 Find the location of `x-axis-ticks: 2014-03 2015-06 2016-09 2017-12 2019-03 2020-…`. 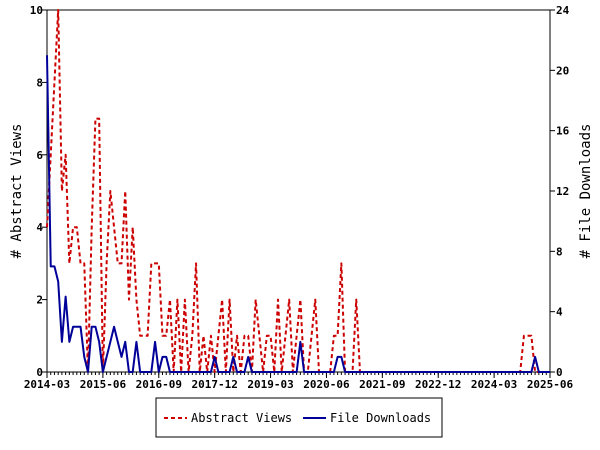

x-axis-ticks: 2014-03 2015-06 2016-09 2017-12 2019-03 2020-… is located at coordinates (299, 381).